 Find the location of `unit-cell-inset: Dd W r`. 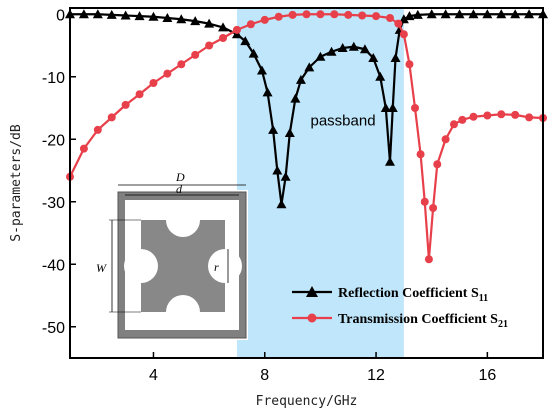

unit-cell-inset: Dd W r is located at coordinates (172, 255).